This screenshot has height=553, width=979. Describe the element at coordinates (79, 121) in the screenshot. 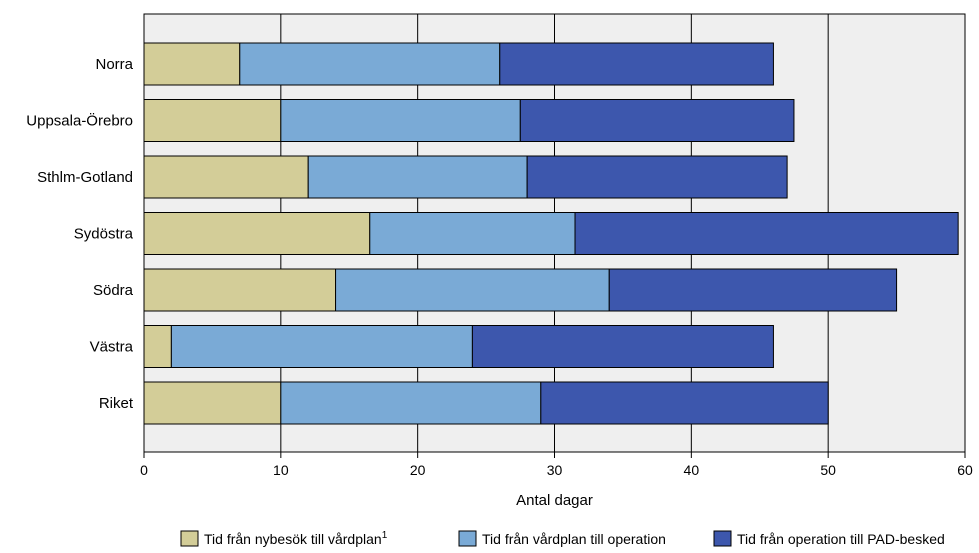

I see `category-label: Uppsala-Örebro` at that location.